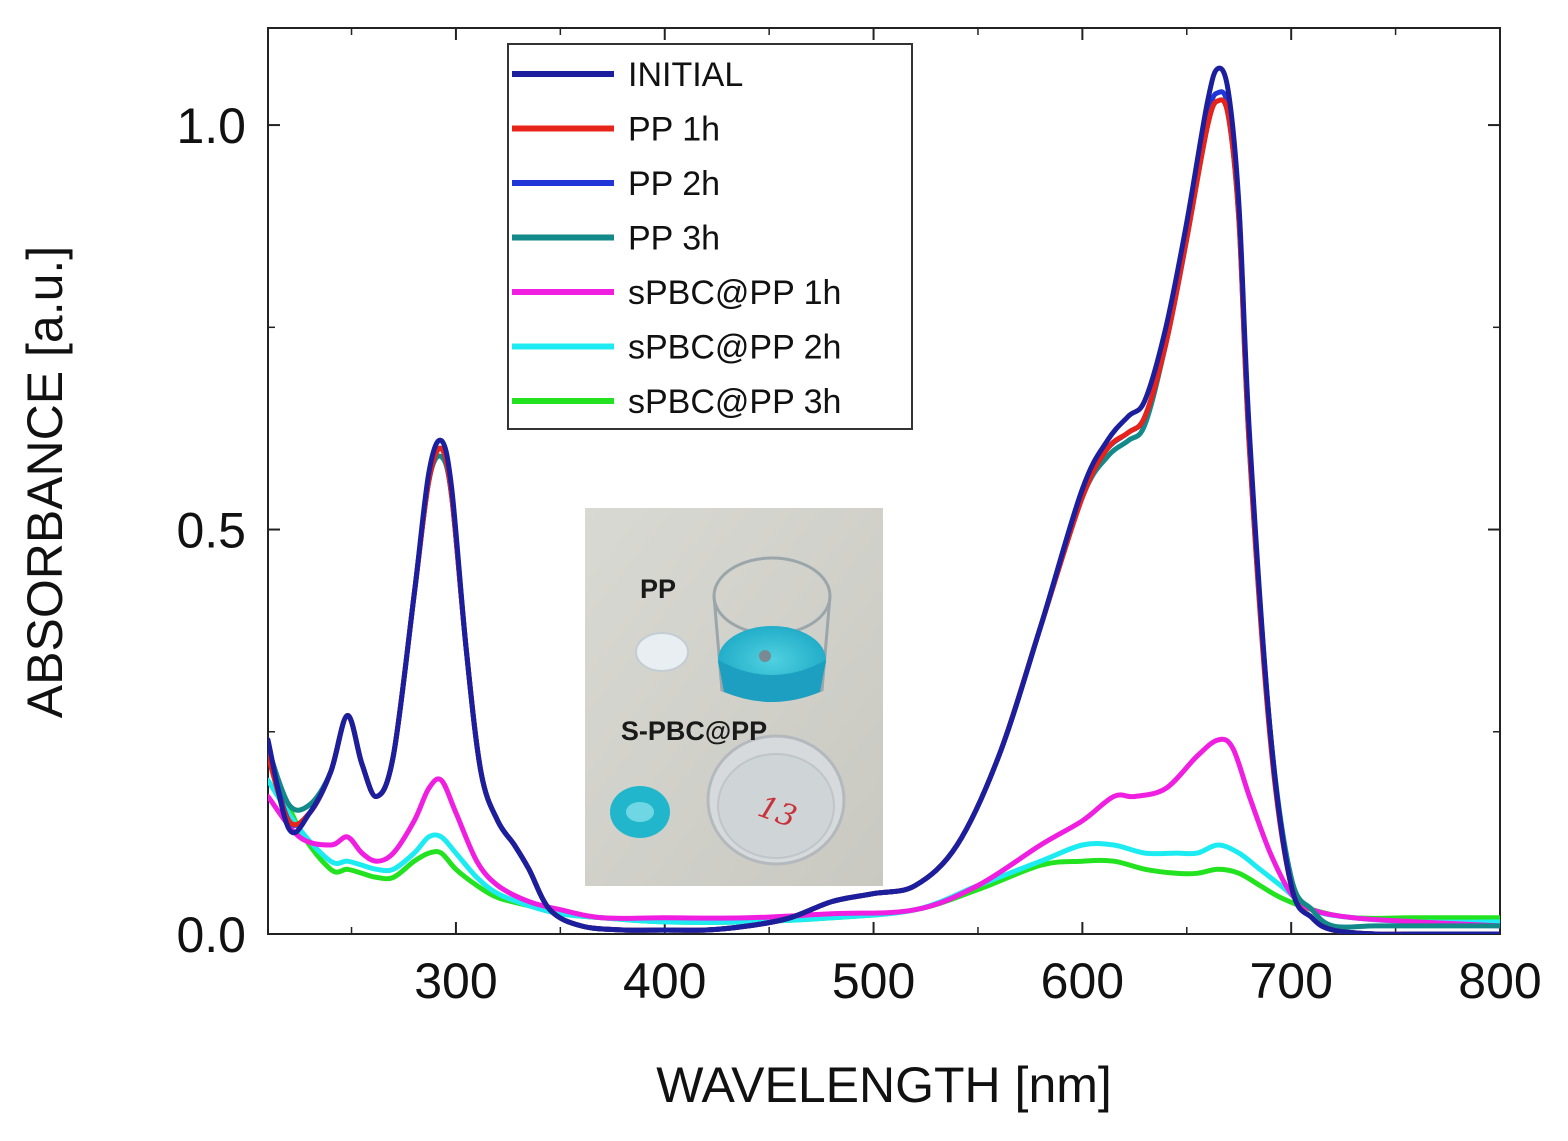  I want to click on legend-label: sPBC@PP 2h, so click(734, 348).